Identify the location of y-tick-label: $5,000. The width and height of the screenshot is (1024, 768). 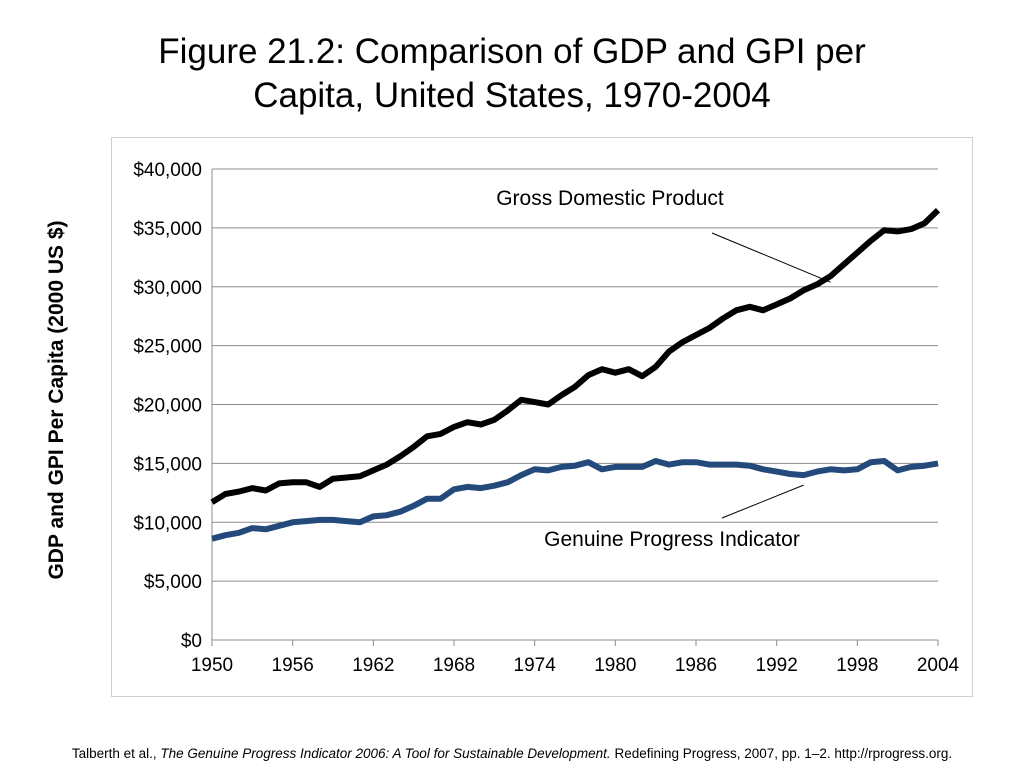
(173, 582).